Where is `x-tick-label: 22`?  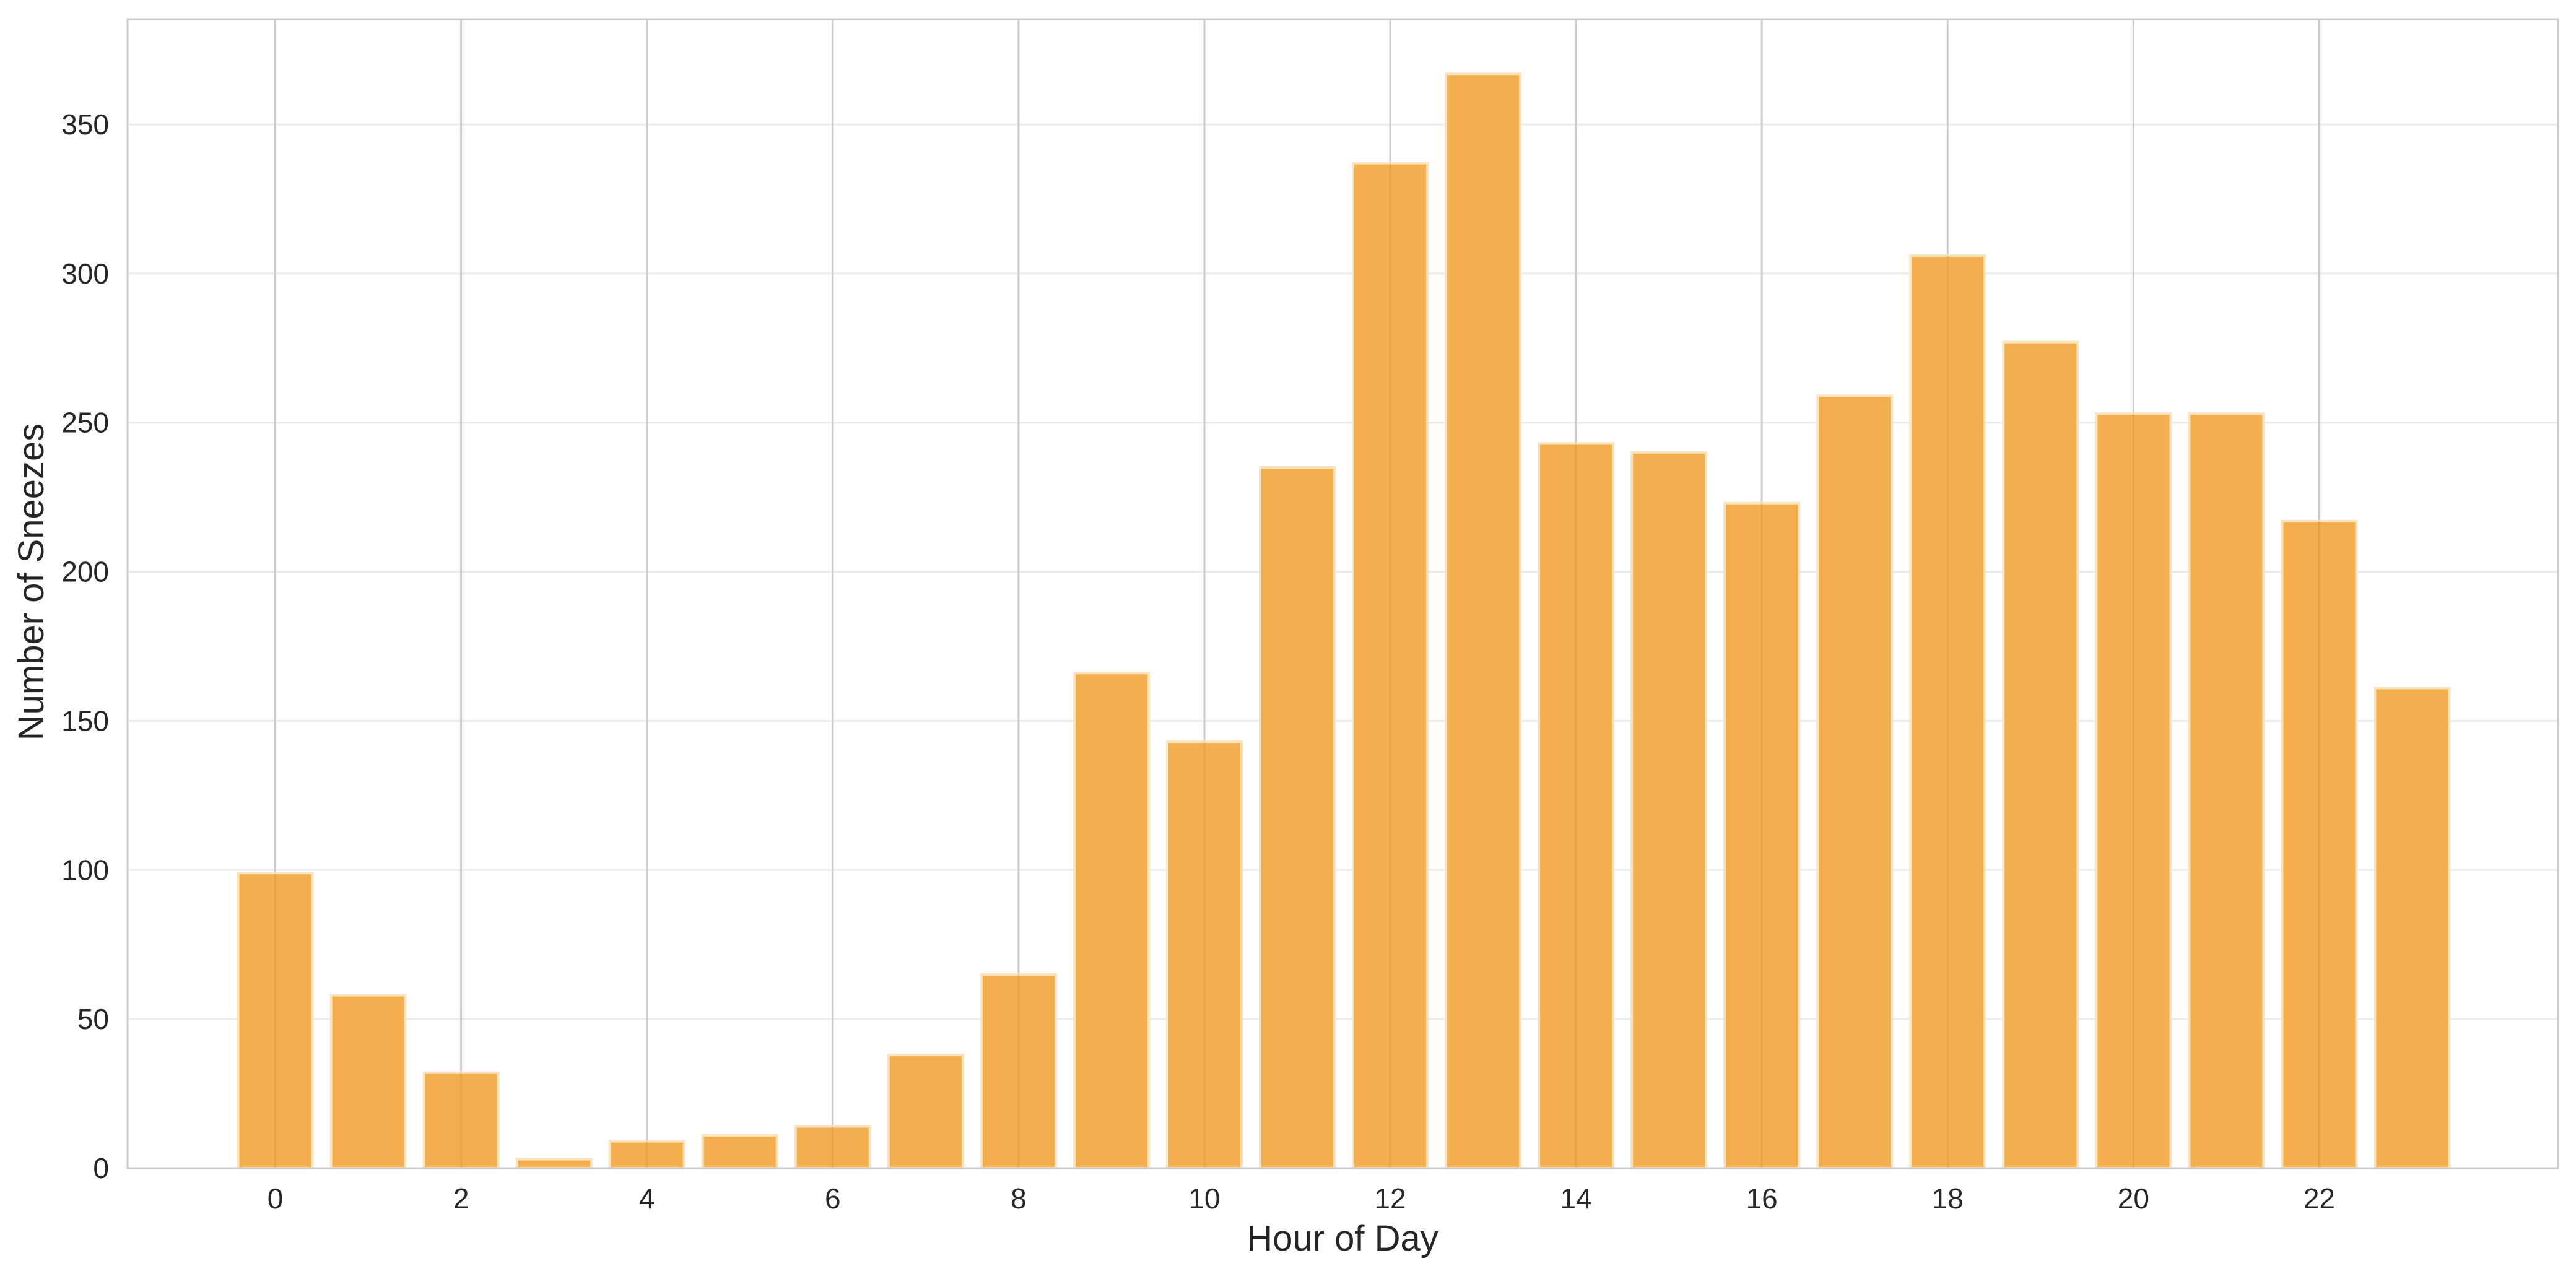
x-tick-label: 22 is located at coordinates (2319, 1198).